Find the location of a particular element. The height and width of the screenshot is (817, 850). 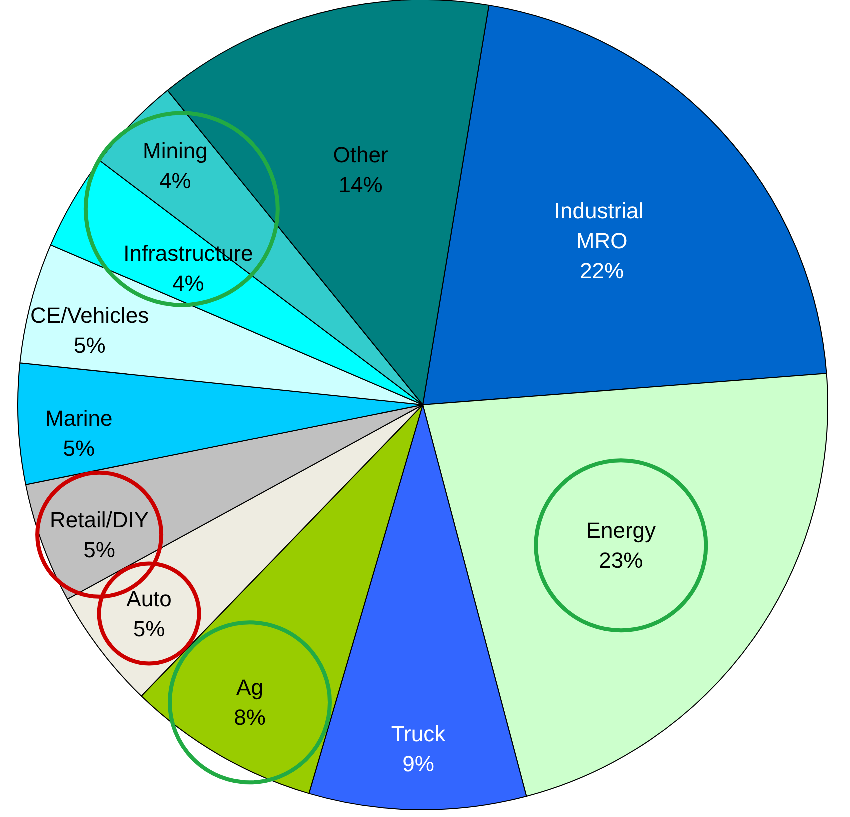

slice-label: Industrial MRO is located at coordinates (602, 226).